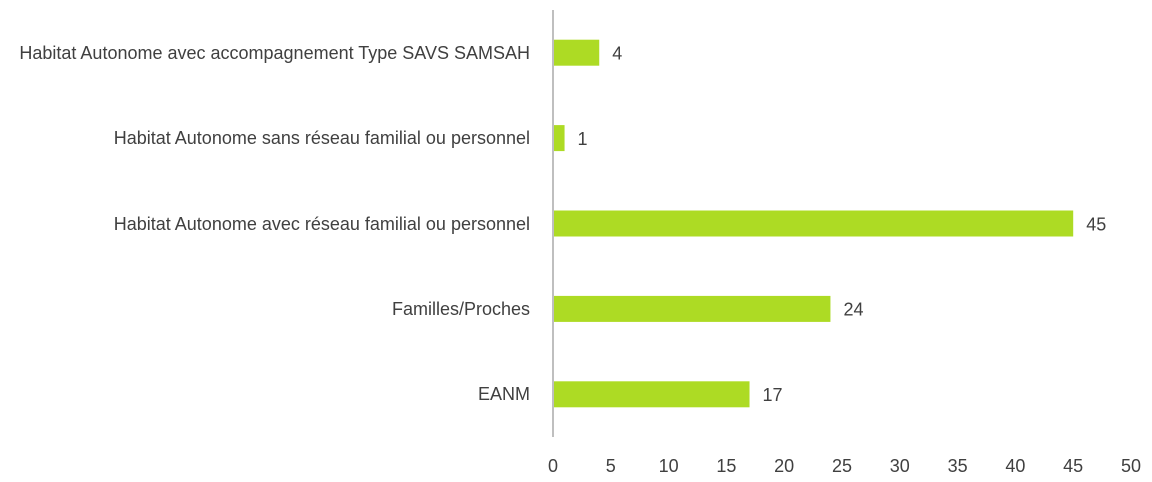  Describe the element at coordinates (1073, 466) in the screenshot. I see `x-tick-label: 45` at that location.